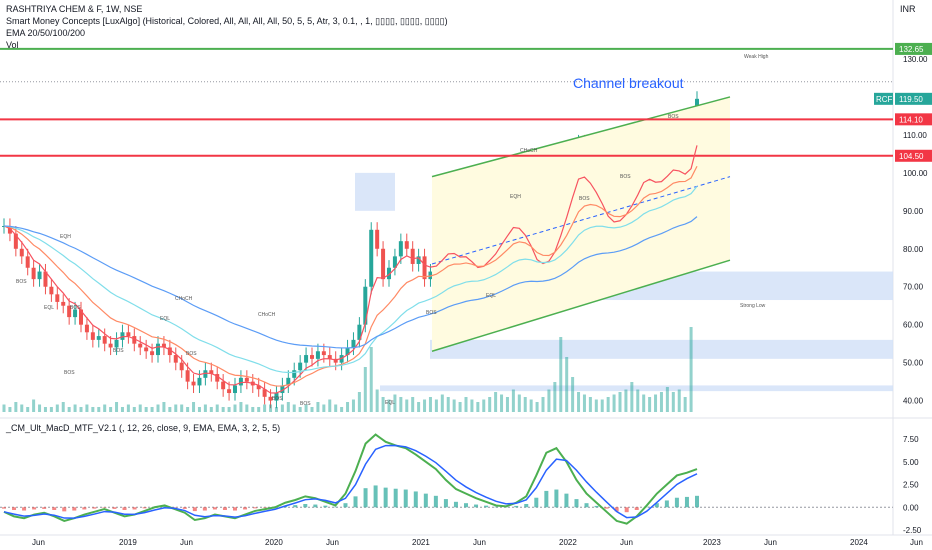  I want to click on y-axis-tick-label: 90.00, so click(913, 211).